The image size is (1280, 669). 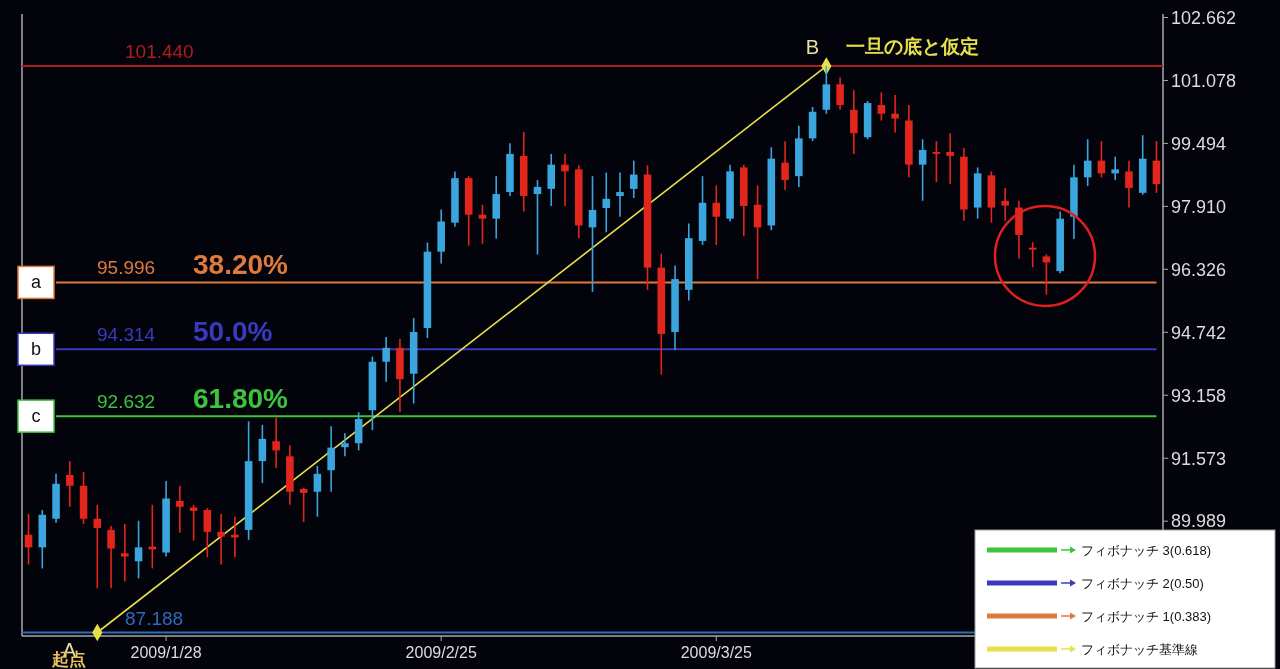 What do you see at coordinates (154, 618) in the screenshot?
I see `ref-line-label: 87.188` at bounding box center [154, 618].